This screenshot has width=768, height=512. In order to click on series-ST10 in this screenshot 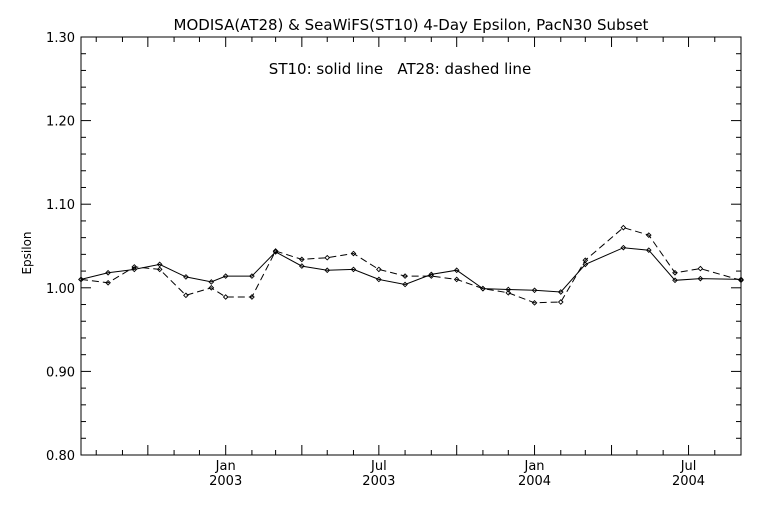, I will do `click(411, 269)`.